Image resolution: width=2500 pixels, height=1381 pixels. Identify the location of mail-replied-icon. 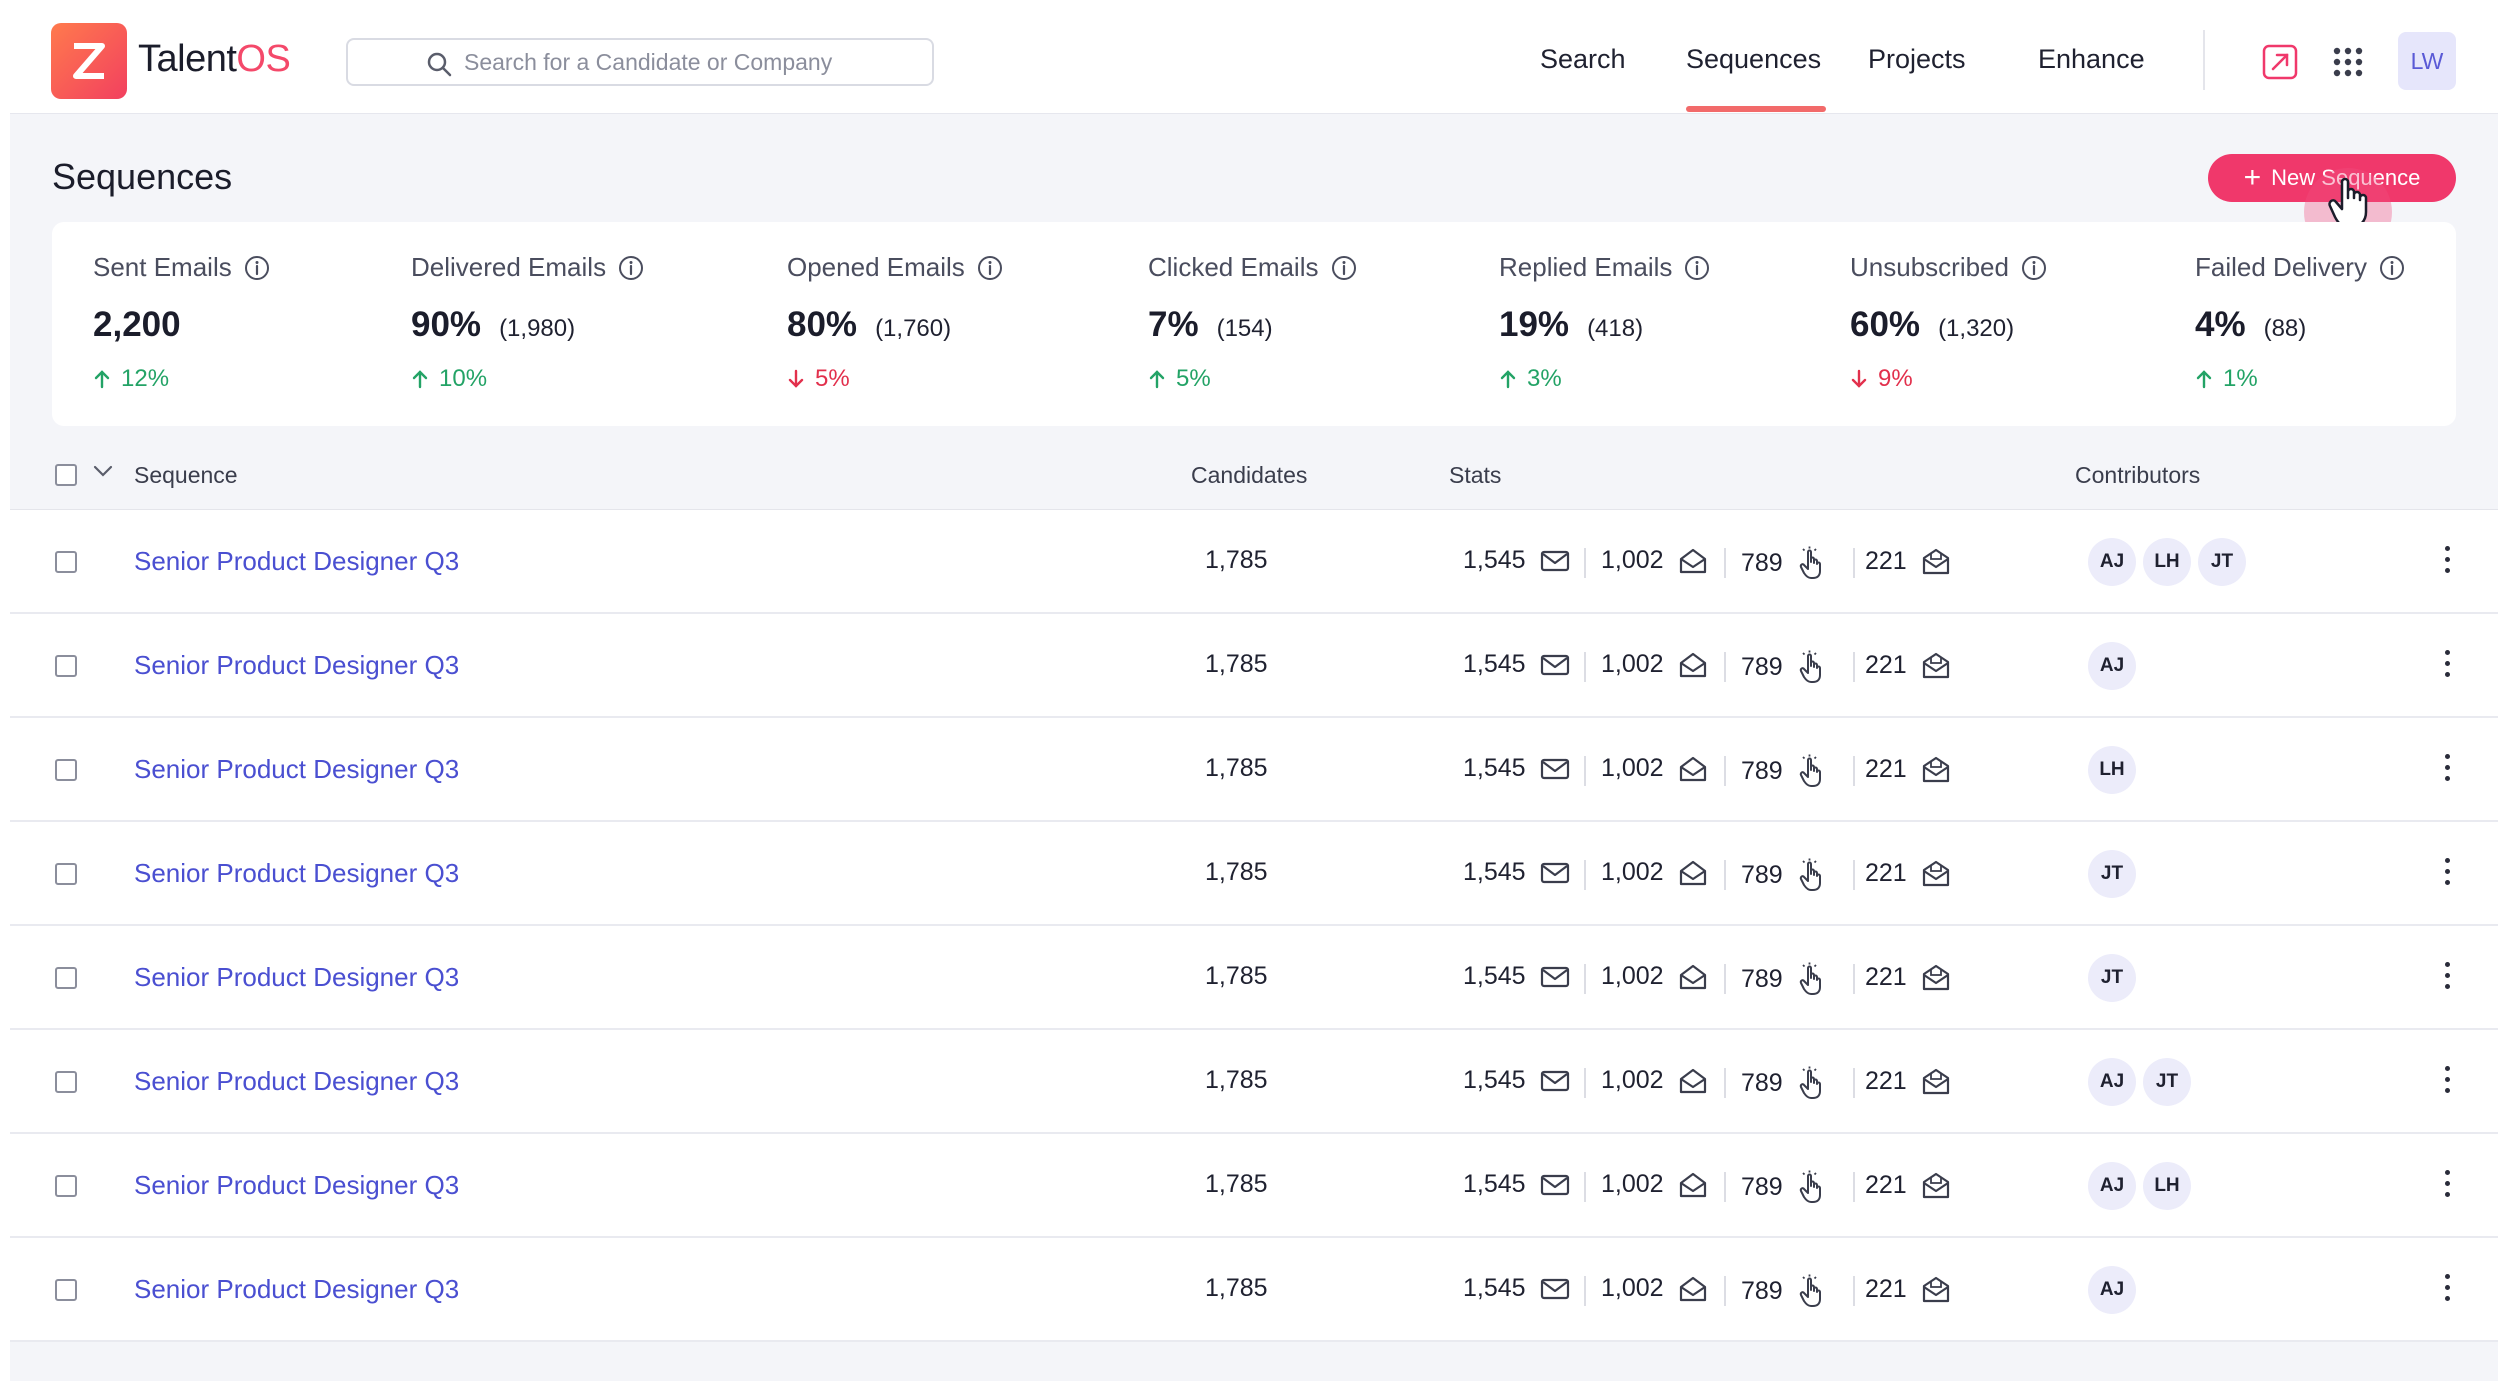
(1935, 769).